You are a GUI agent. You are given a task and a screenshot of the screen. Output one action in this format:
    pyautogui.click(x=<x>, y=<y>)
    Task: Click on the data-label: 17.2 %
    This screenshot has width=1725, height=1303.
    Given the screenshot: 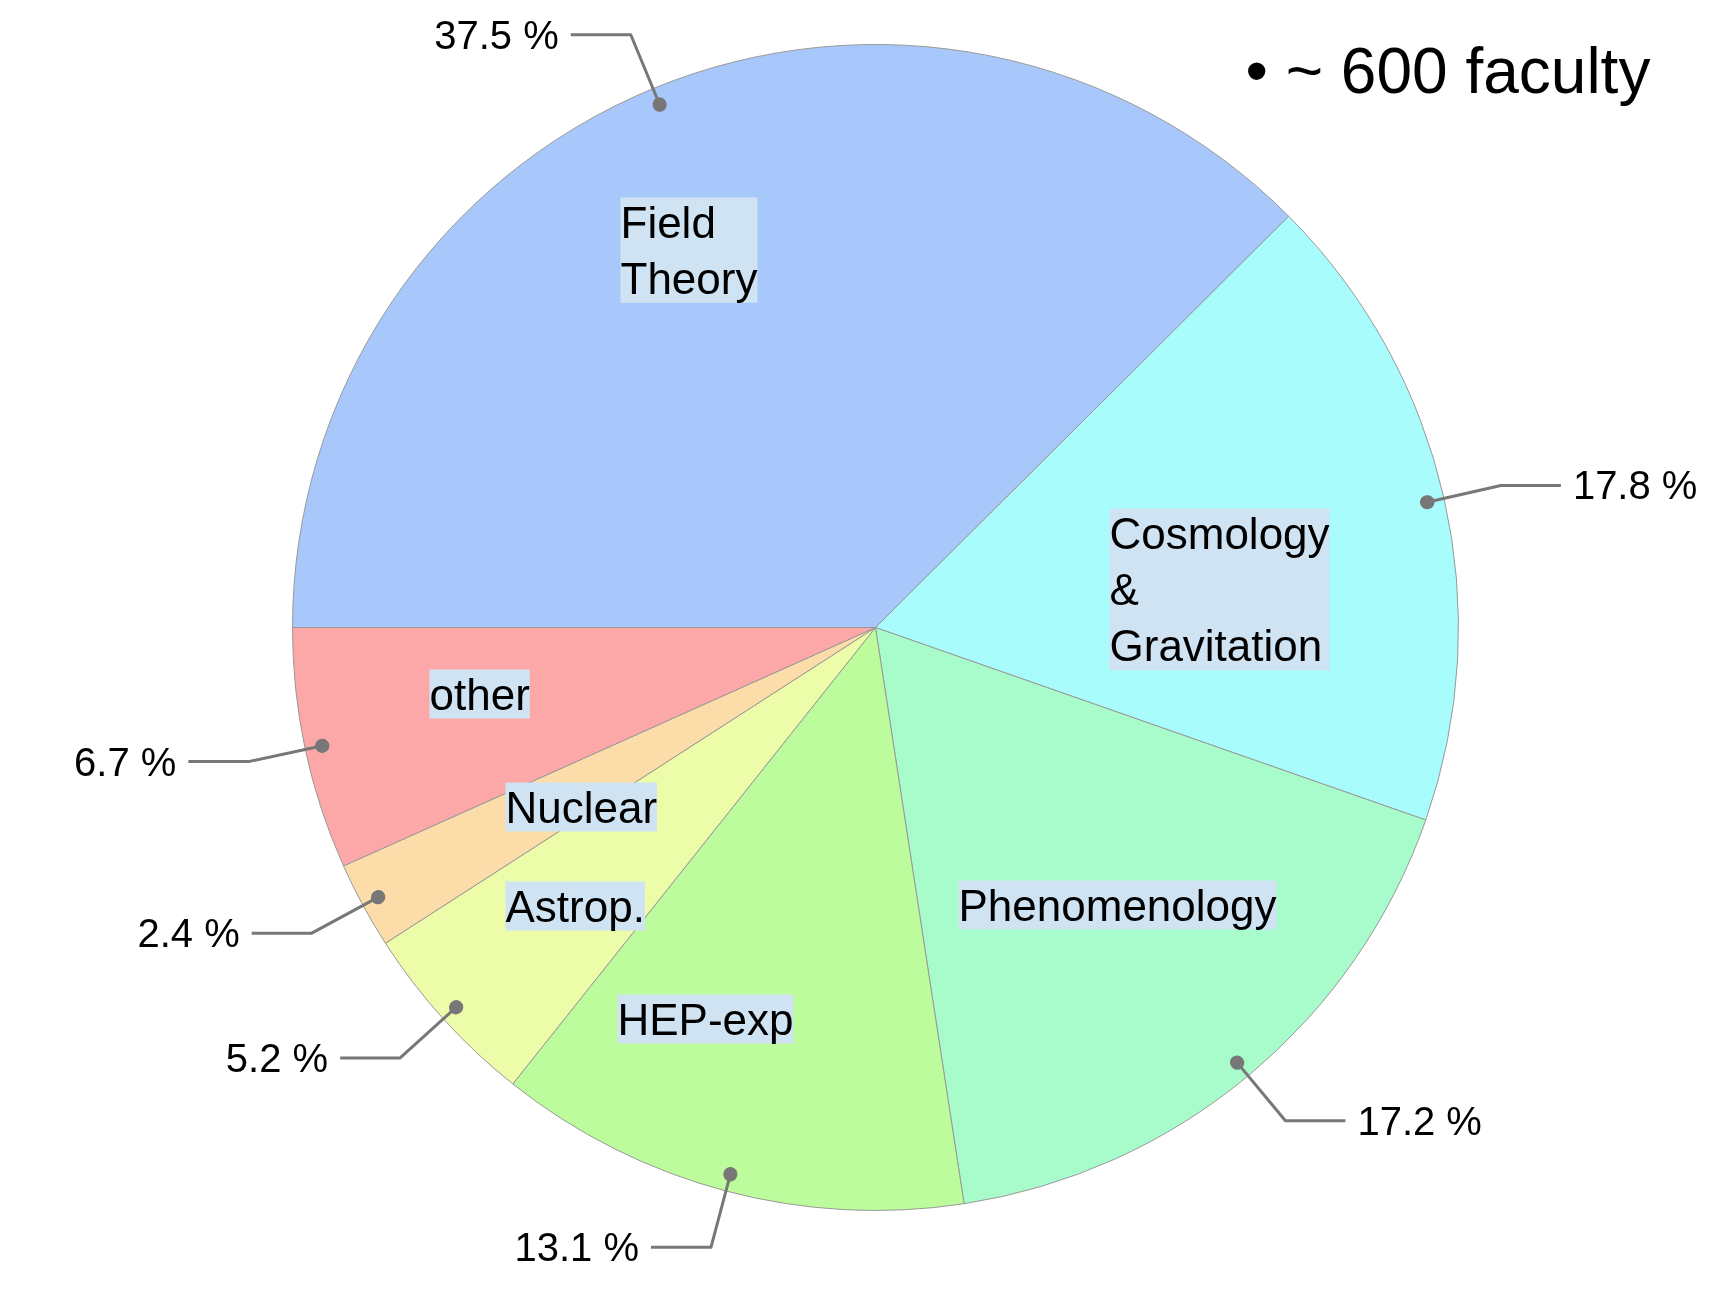 What is the action you would take?
    pyautogui.click(x=1419, y=1120)
    